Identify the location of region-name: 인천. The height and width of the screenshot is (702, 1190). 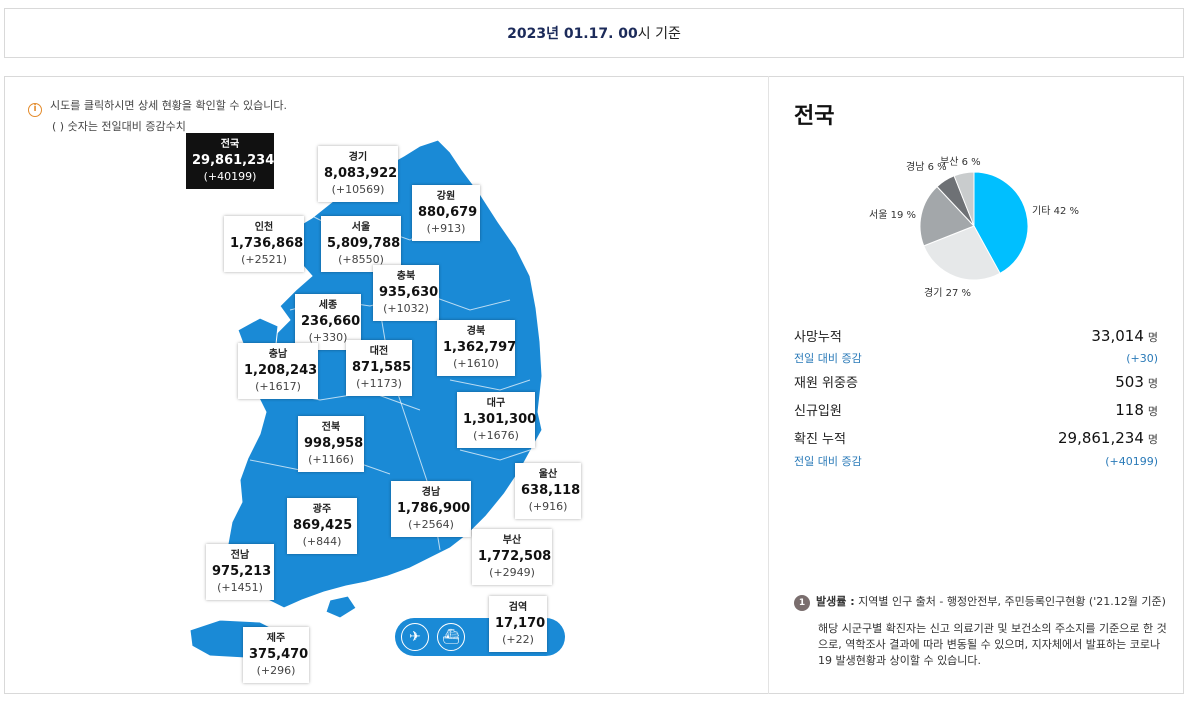
(264, 227).